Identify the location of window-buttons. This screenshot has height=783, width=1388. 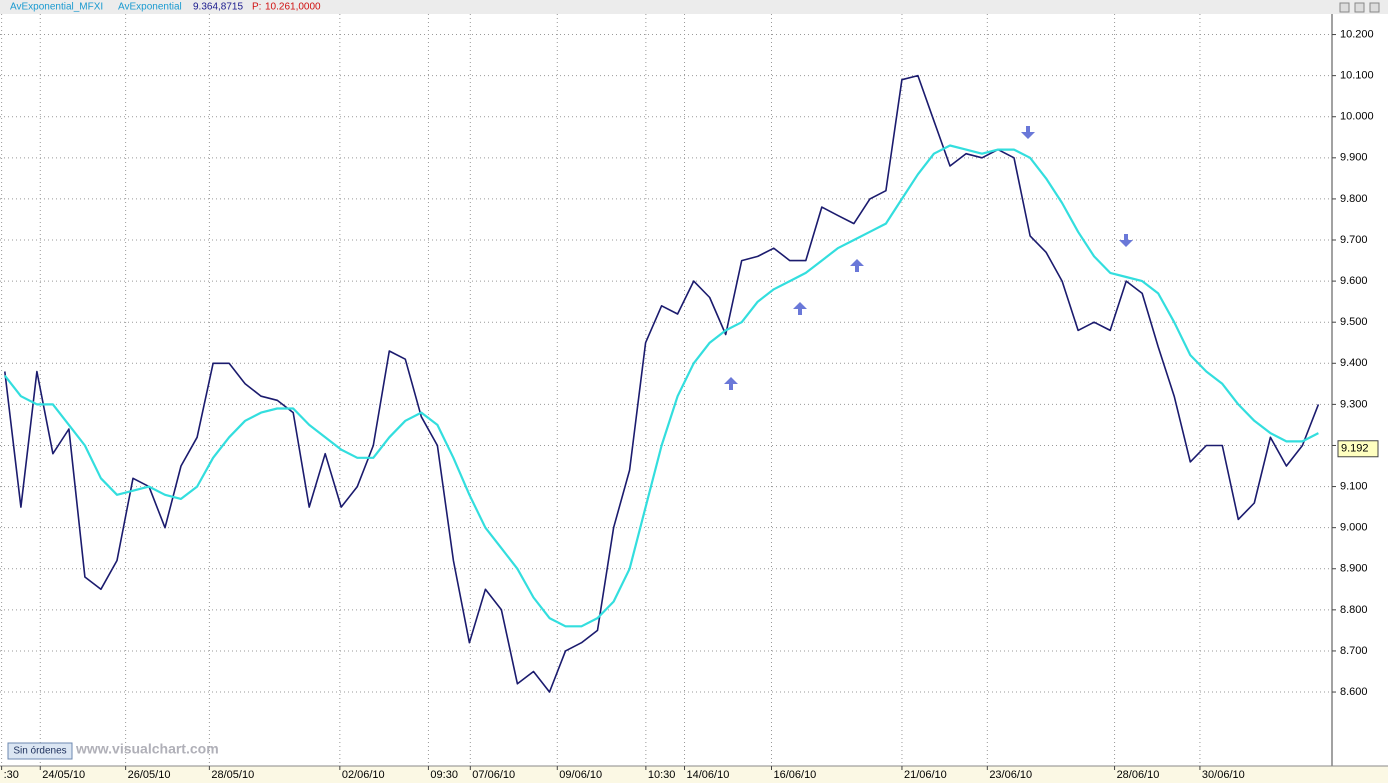
(1359, 7).